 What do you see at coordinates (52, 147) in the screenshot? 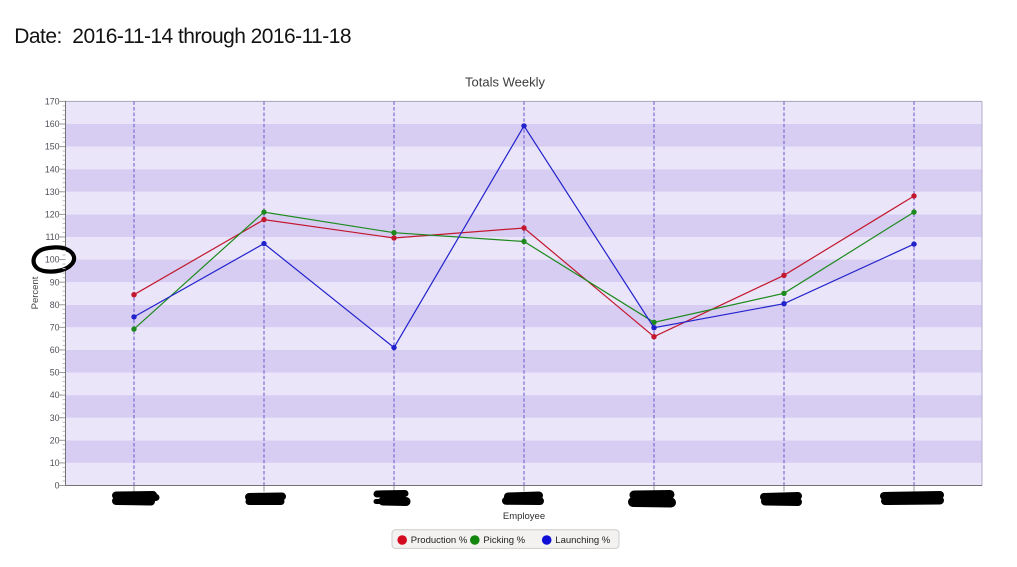
I see `svg-text: 150` at bounding box center [52, 147].